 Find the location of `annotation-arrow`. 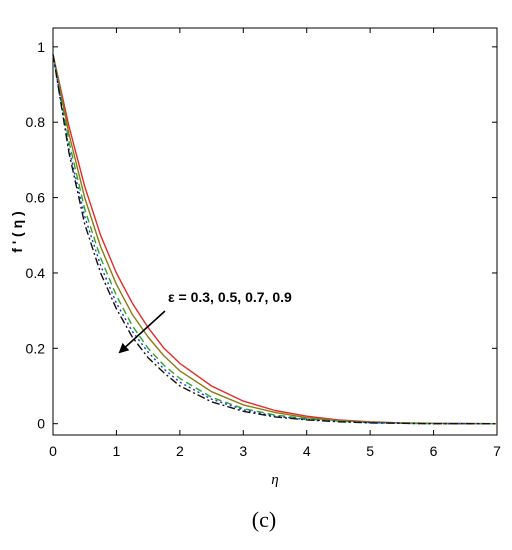

annotation-arrow is located at coordinates (142, 332).